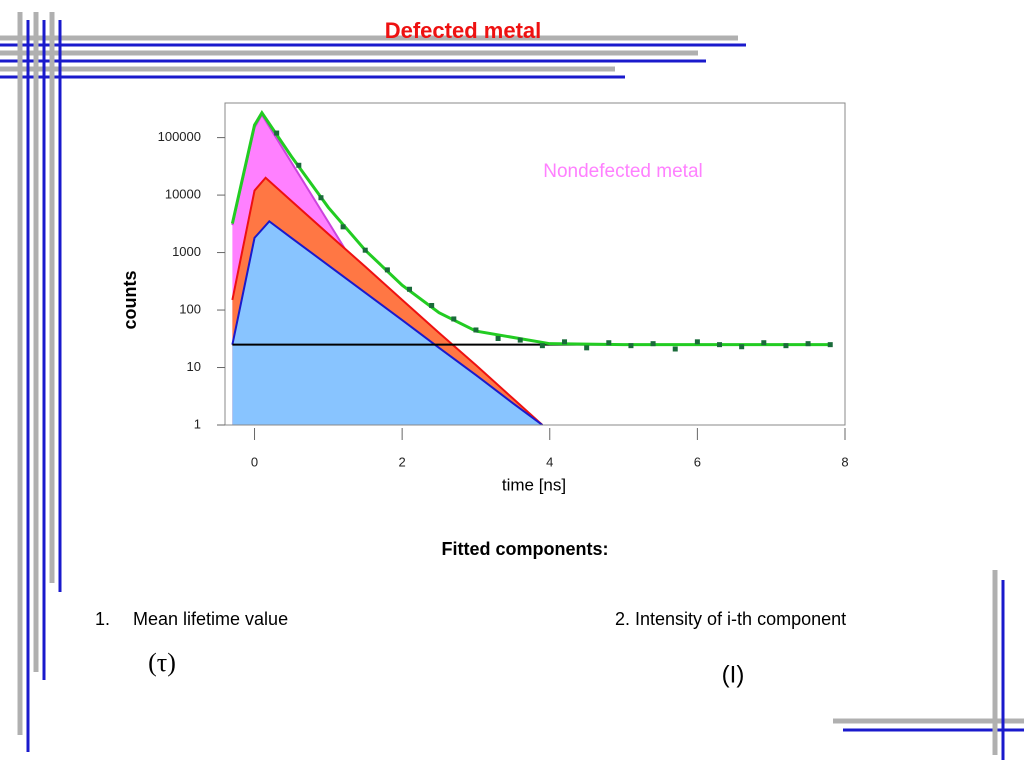 This screenshot has height=768, width=1024. Describe the element at coordinates (179, 136) in the screenshot. I see `y-tick-label: 100000` at that location.